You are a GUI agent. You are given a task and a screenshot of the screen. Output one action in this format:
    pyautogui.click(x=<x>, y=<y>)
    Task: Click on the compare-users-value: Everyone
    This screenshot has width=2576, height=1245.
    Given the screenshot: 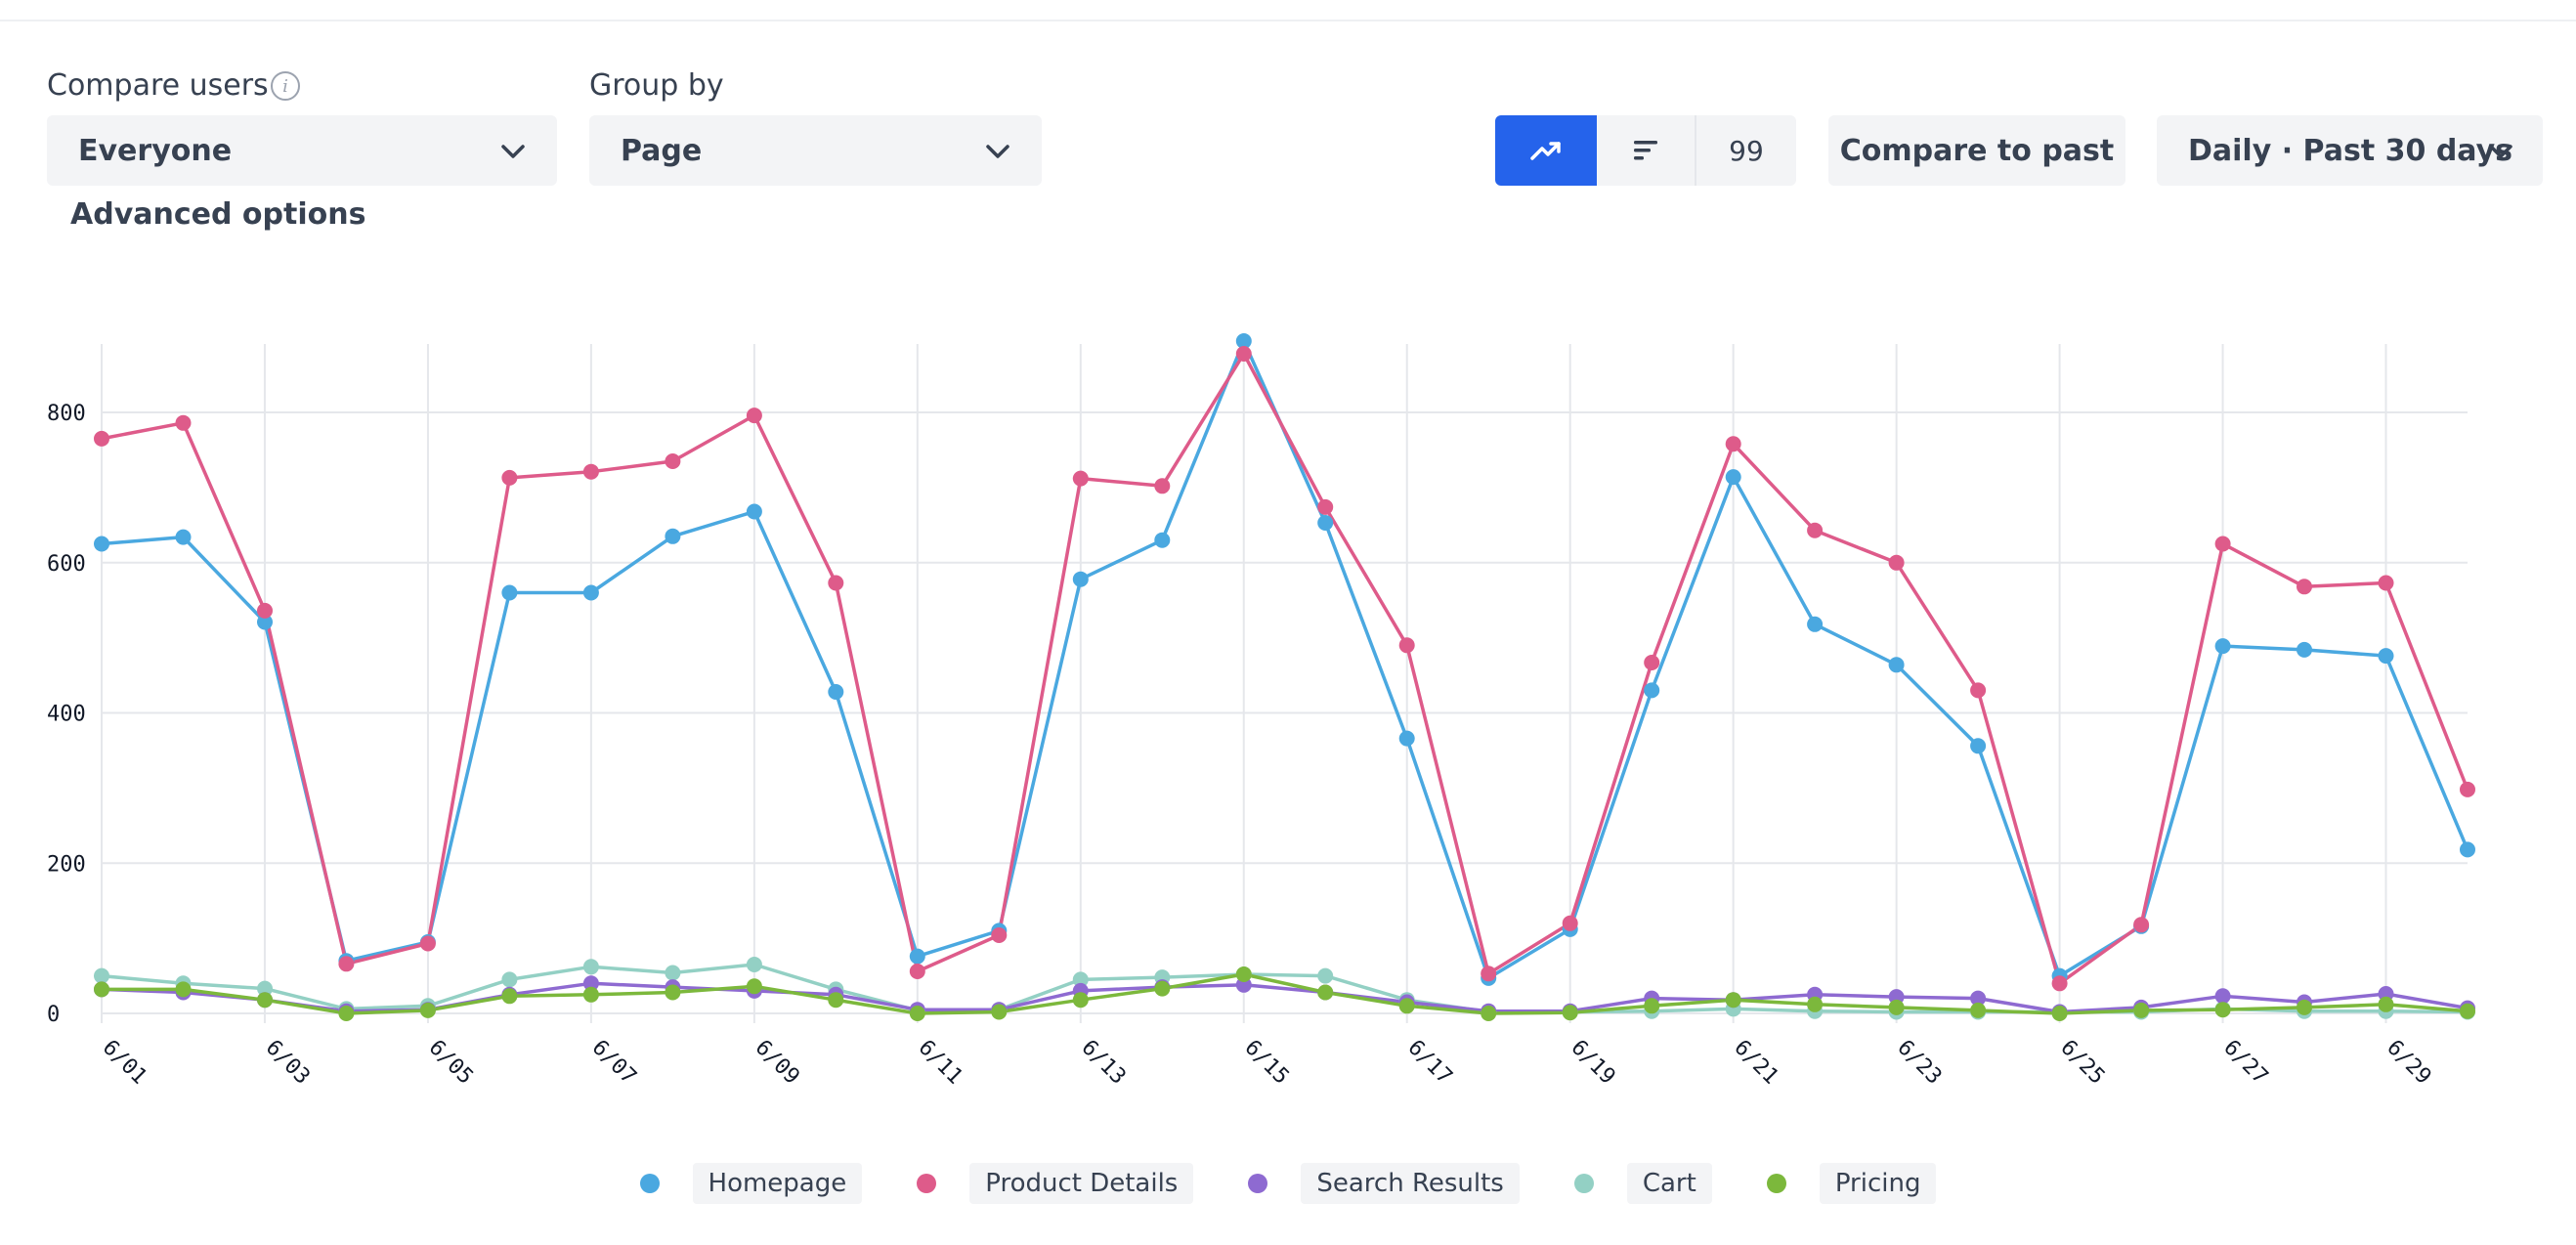 What is the action you would take?
    pyautogui.click(x=156, y=150)
    